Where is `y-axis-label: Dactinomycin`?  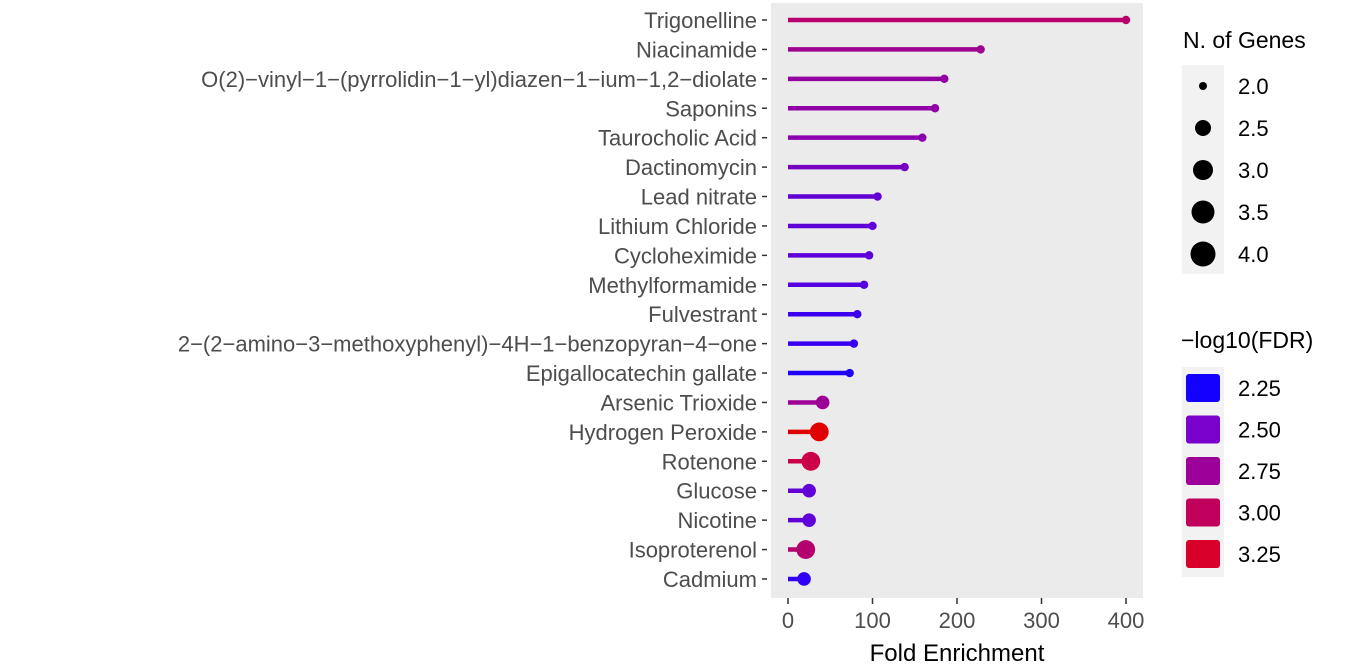
y-axis-label: Dactinomycin is located at coordinates (691, 167).